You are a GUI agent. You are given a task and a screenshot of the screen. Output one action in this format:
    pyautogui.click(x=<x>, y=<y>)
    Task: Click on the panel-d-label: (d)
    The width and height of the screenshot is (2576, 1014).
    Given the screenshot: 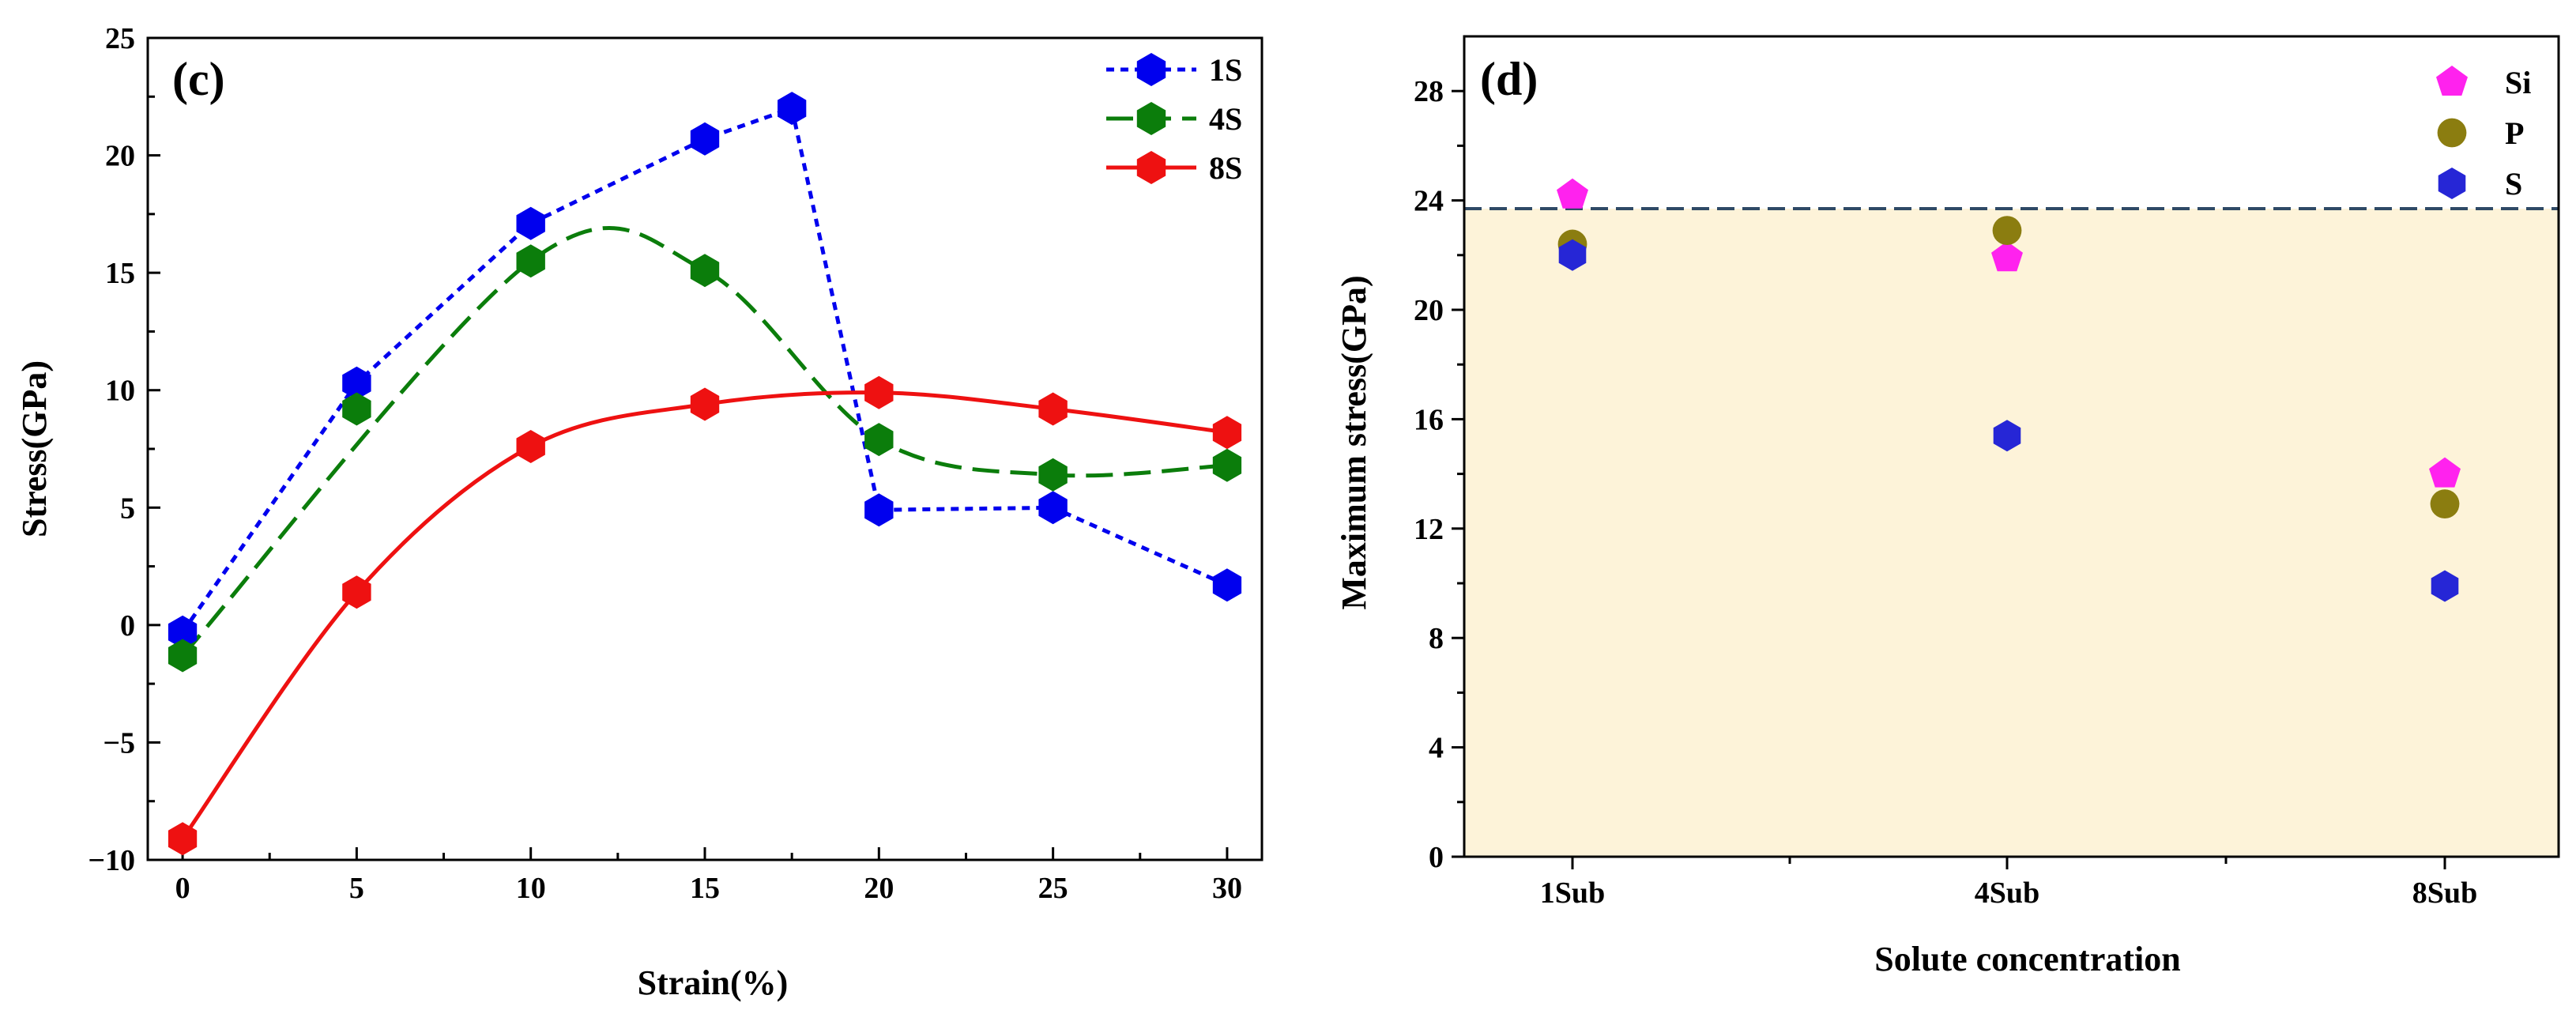 What is the action you would take?
    pyautogui.click(x=1509, y=79)
    